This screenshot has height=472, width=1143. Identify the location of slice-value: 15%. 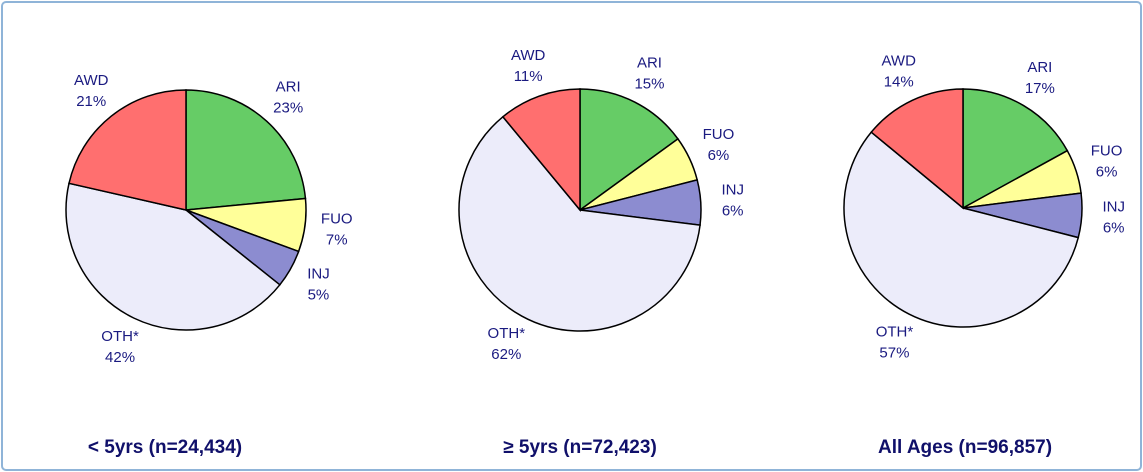
(649, 84).